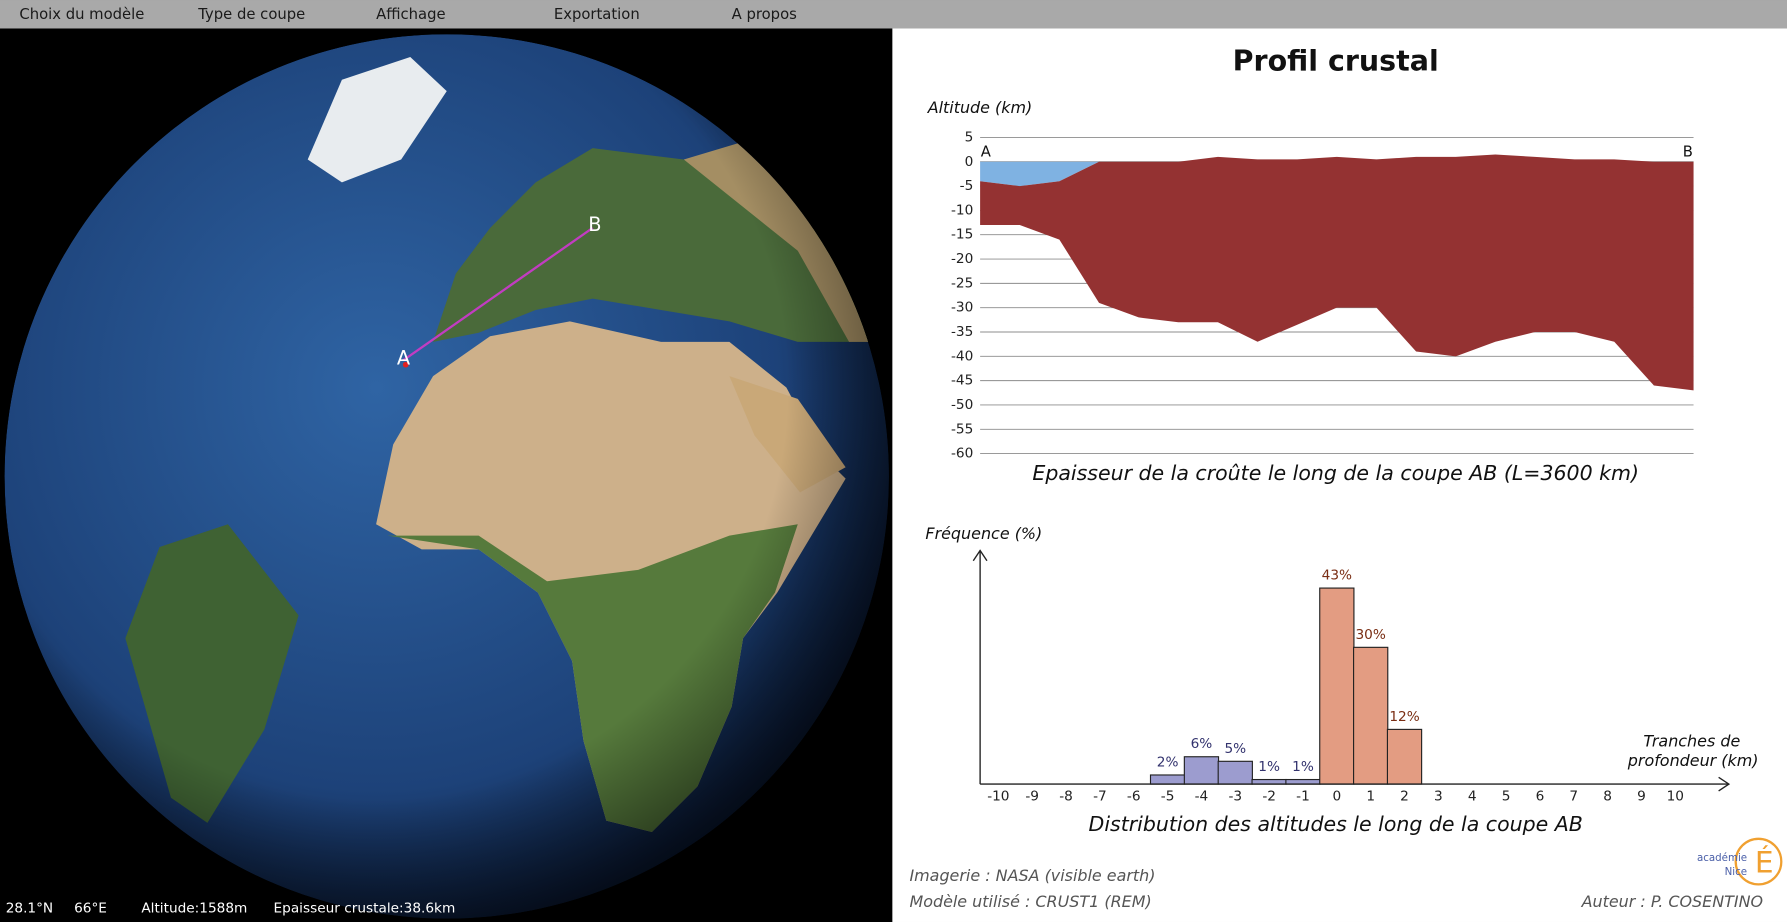 This screenshot has height=922, width=1787. What do you see at coordinates (962, 283) in the screenshot?
I see `y-tick-label: -25` at bounding box center [962, 283].